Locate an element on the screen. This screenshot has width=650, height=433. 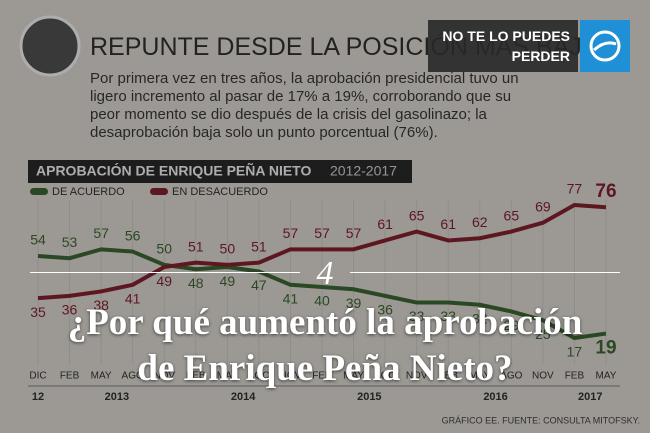
chart-subtitle: 2012-2017 is located at coordinates (363, 171).